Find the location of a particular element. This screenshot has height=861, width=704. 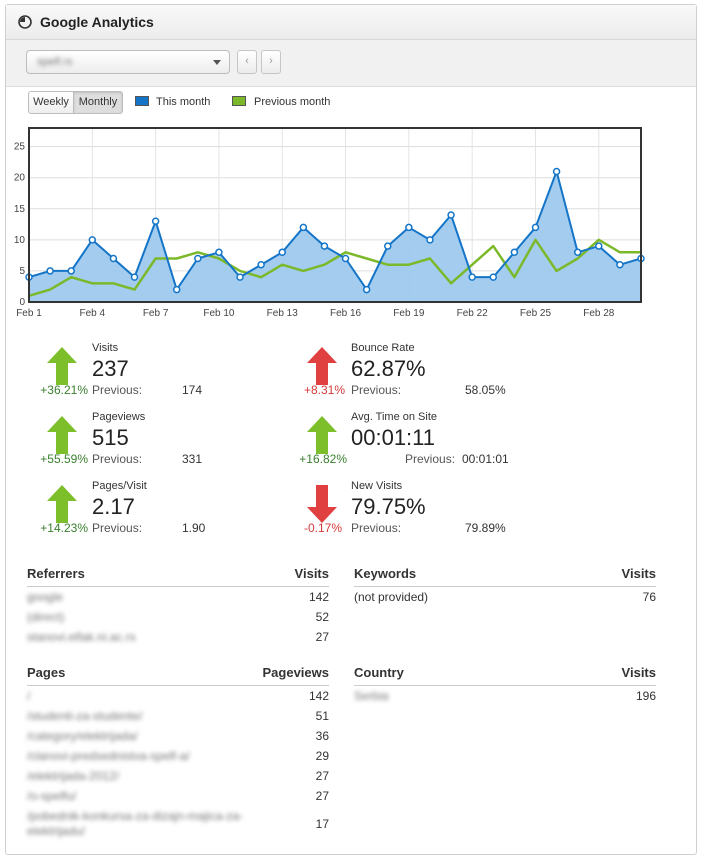

bounce-rate-previous-label: Previous: is located at coordinates (376, 390).